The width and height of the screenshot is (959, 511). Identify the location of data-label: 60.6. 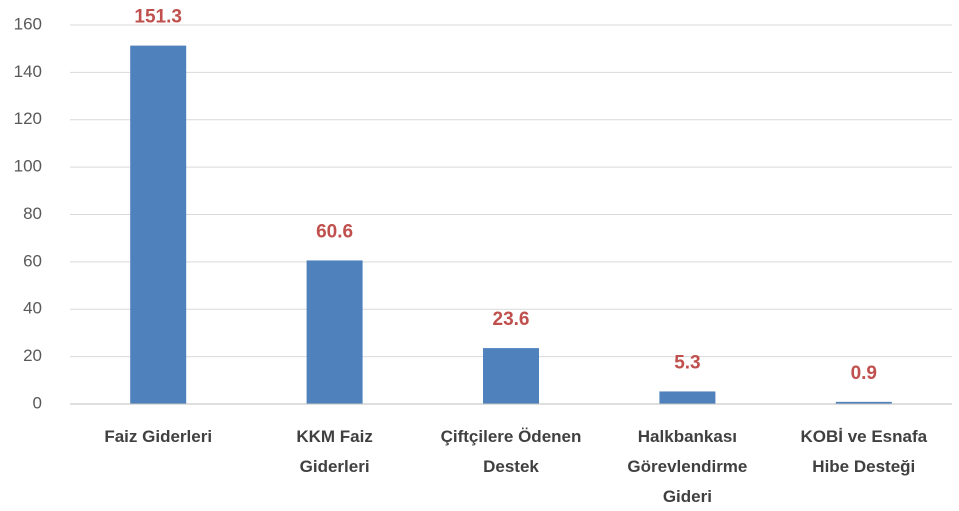
(334, 231).